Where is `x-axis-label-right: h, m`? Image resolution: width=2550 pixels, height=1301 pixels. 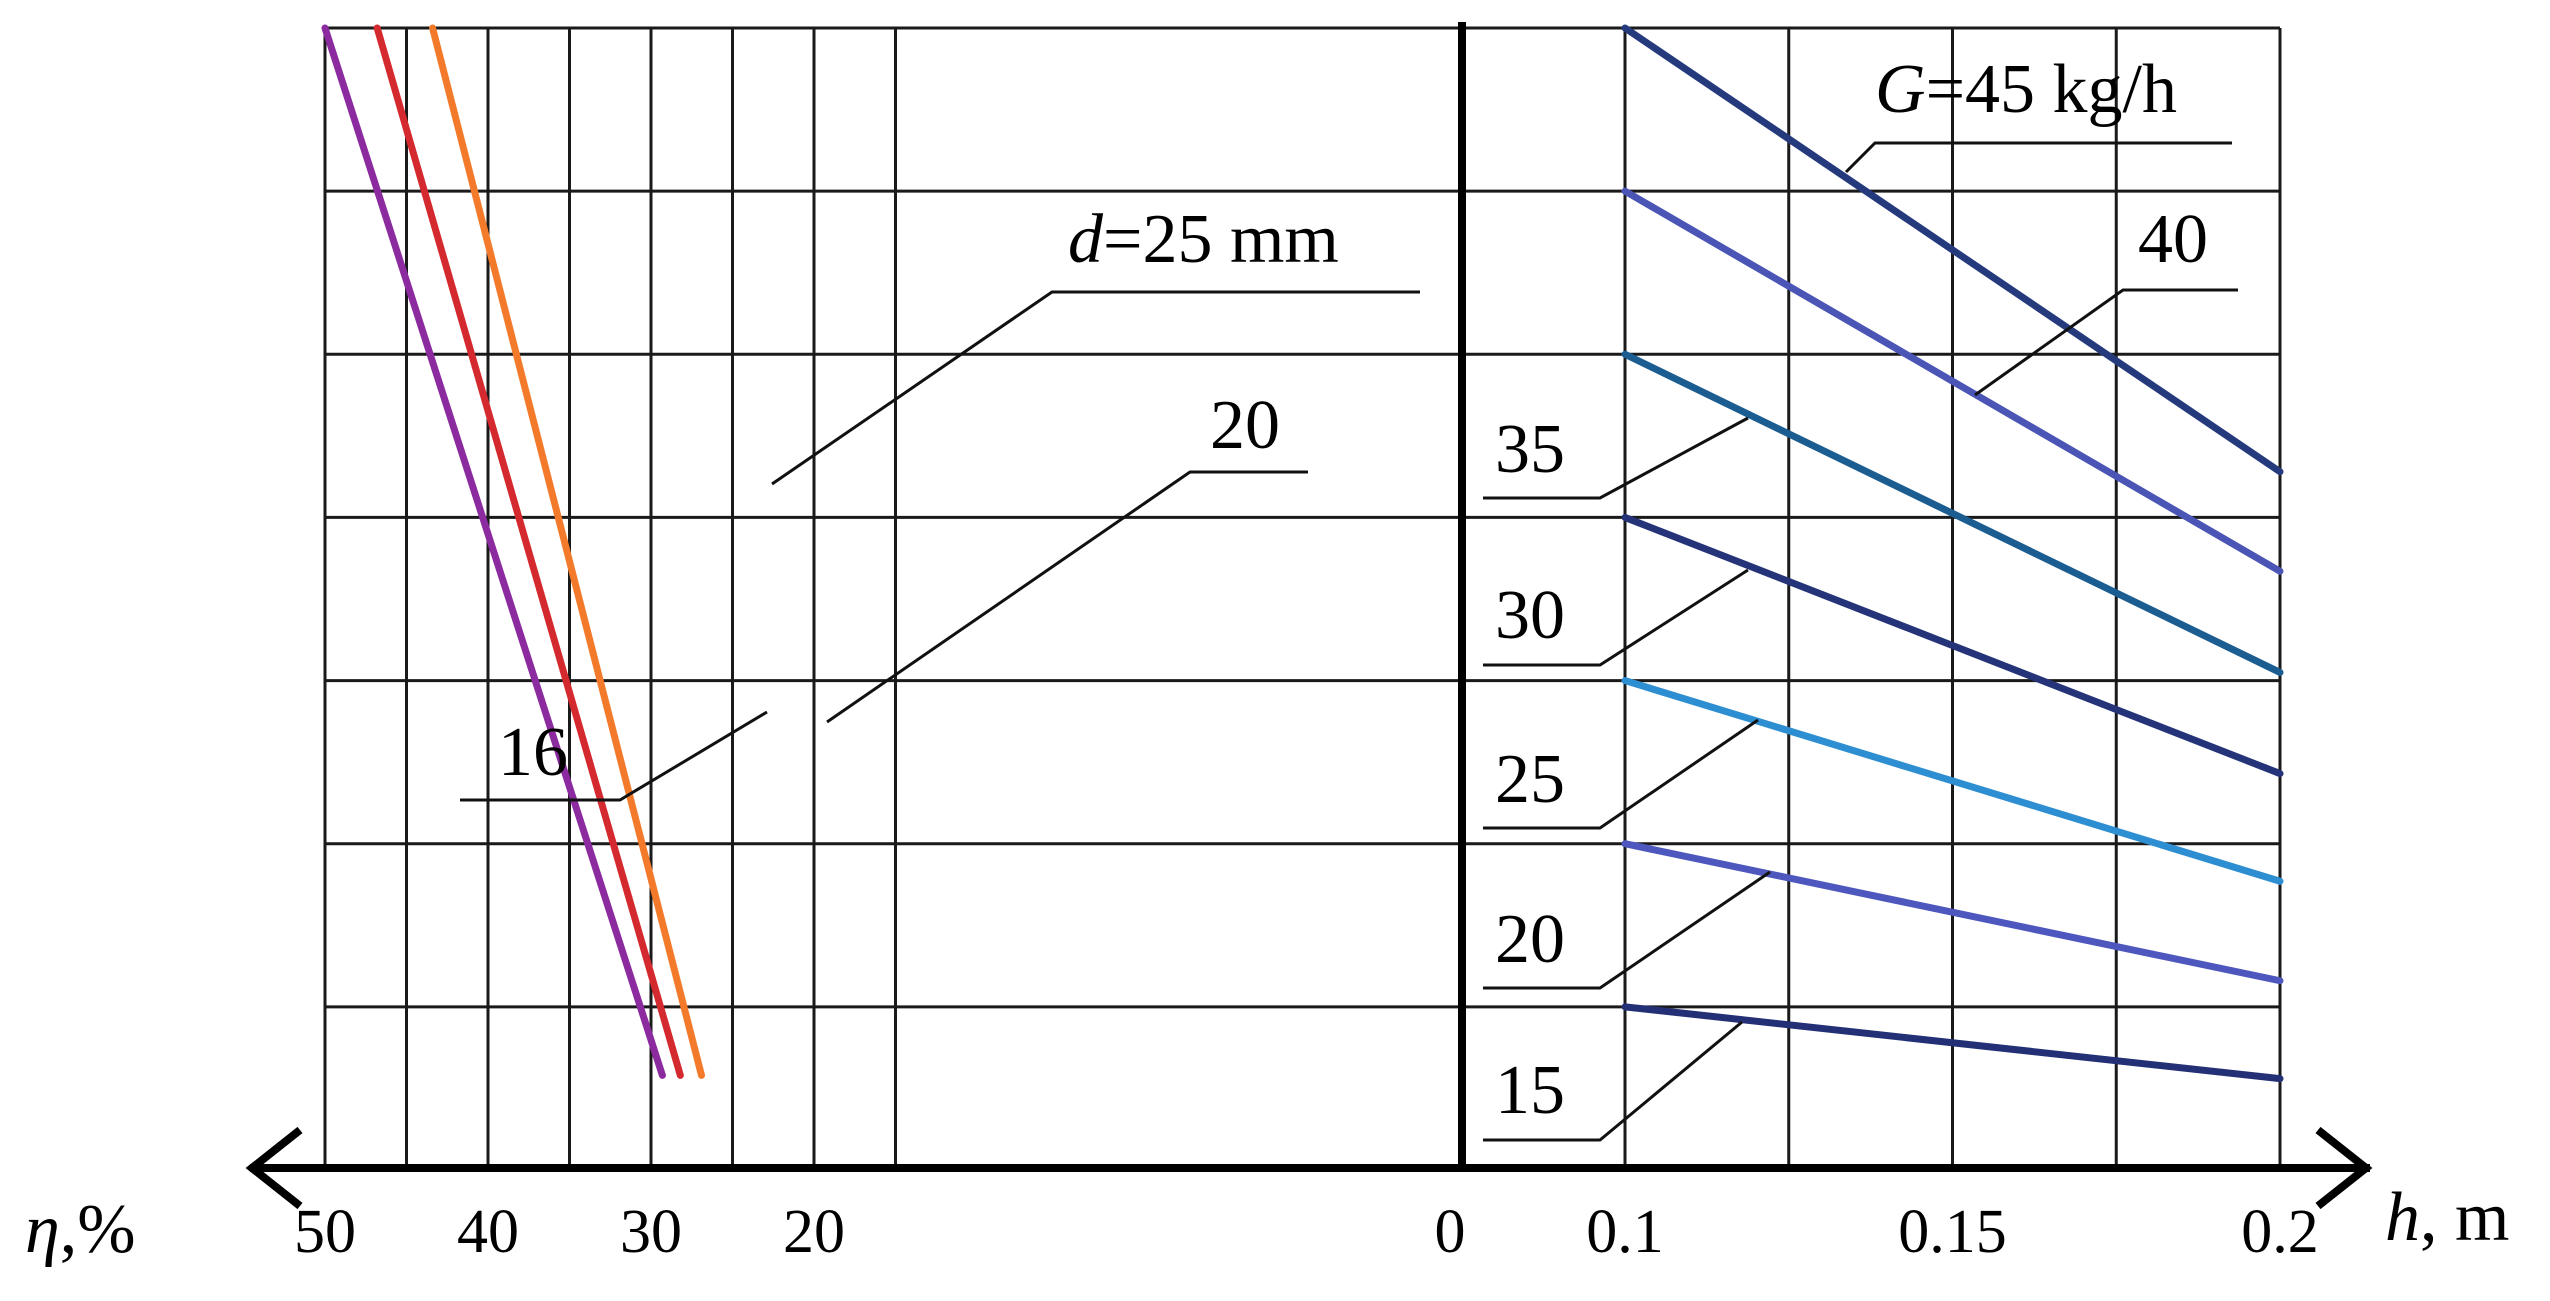 x-axis-label-right: h, m is located at coordinates (2447, 1217).